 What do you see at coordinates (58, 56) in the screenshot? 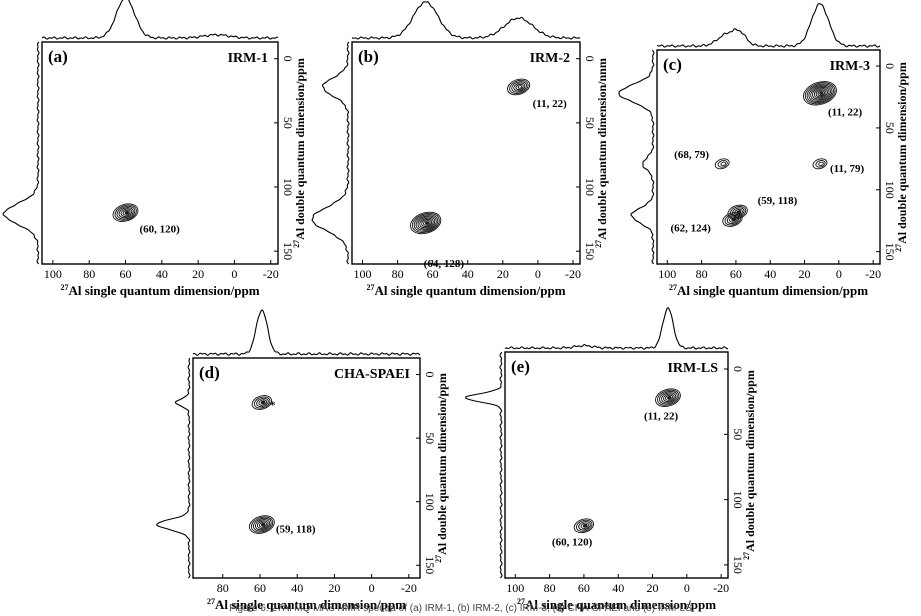
I see `panel-label: (a)` at bounding box center [58, 56].